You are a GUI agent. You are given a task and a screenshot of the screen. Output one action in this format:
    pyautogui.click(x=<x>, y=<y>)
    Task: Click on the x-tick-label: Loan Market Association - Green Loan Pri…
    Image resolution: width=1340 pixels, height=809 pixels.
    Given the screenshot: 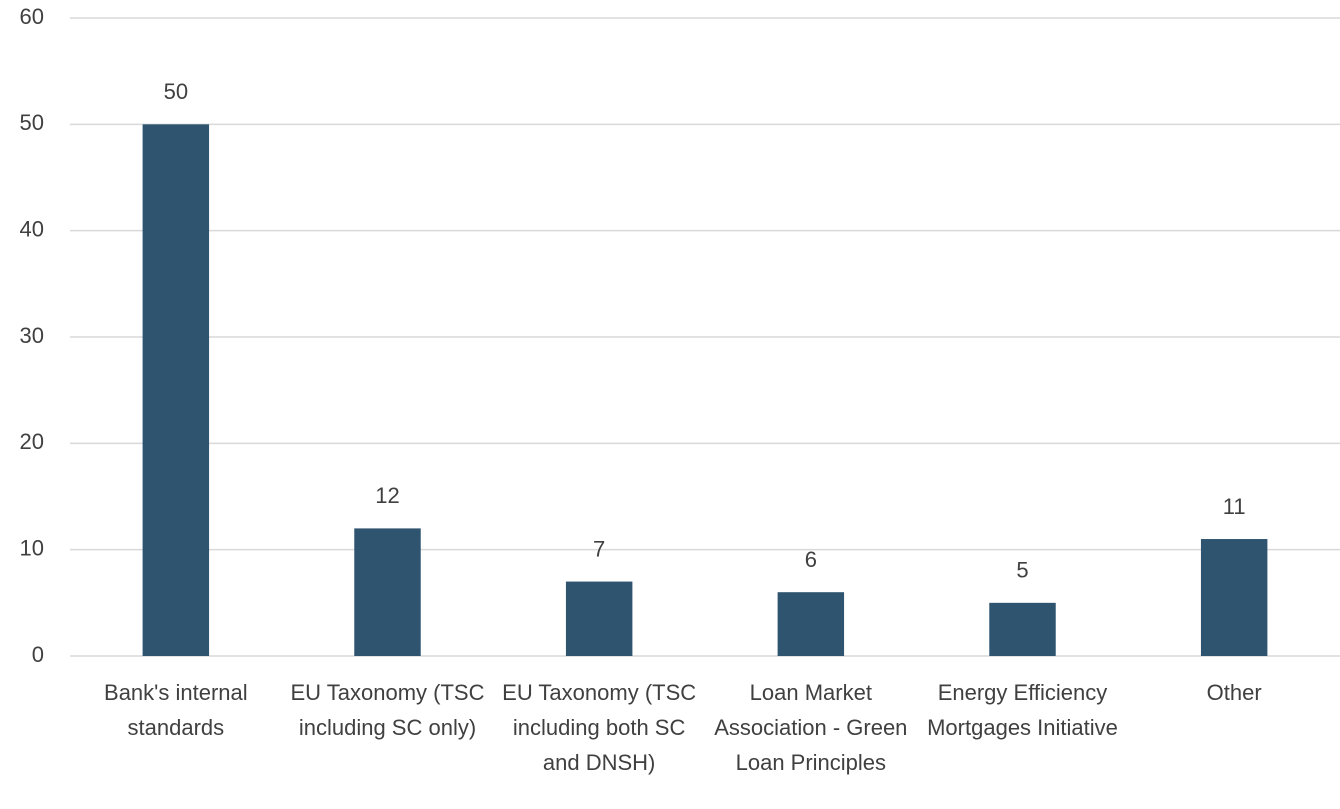 What is the action you would take?
    pyautogui.click(x=811, y=727)
    